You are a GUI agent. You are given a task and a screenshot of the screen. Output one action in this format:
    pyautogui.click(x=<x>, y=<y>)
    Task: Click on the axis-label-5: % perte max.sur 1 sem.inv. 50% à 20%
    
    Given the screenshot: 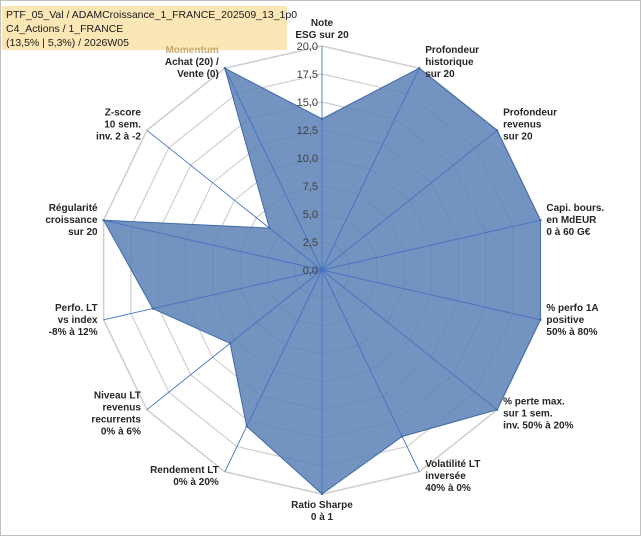 What is the action you would take?
    pyautogui.click(x=538, y=414)
    